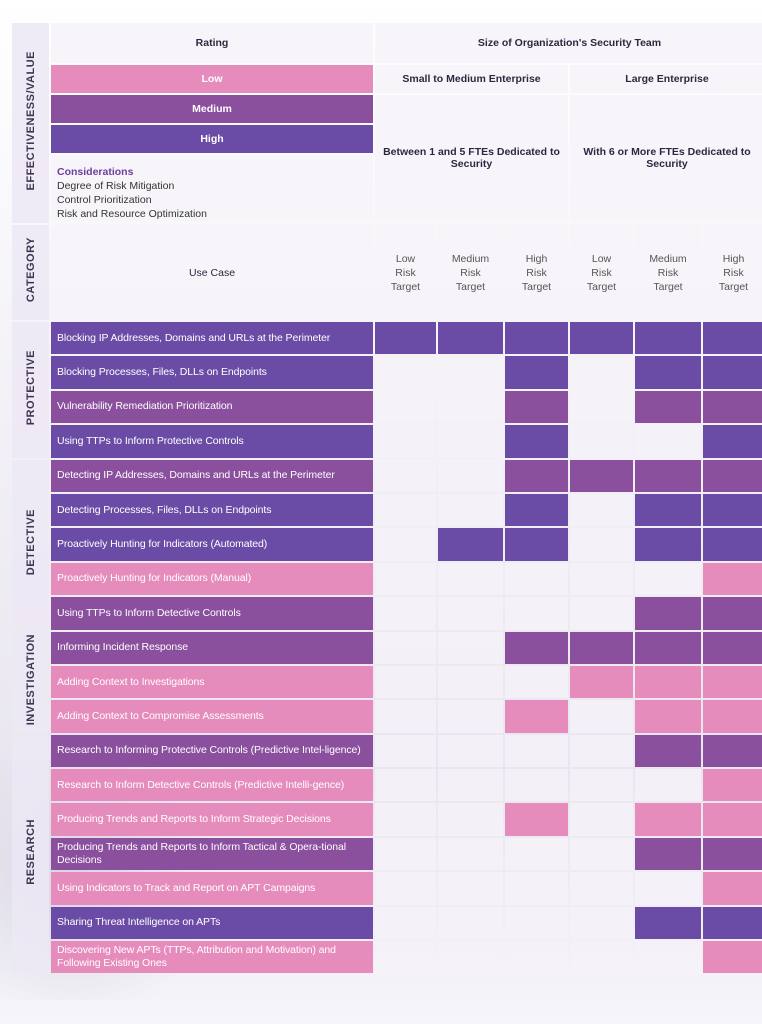 This screenshot has height=1024, width=762. Describe the element at coordinates (132, 214) in the screenshot. I see `consideration-item: Risk and Resource Optimization` at that location.